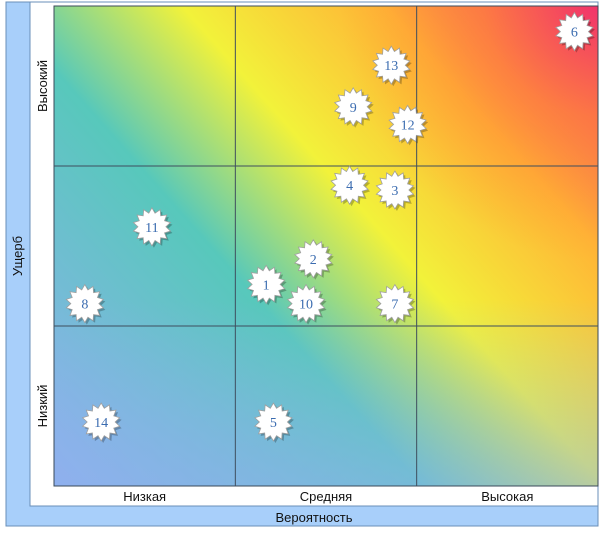 The height and width of the screenshot is (534, 602). I want to click on y-tick-labels: Низкий Высокий, so click(42, 243).